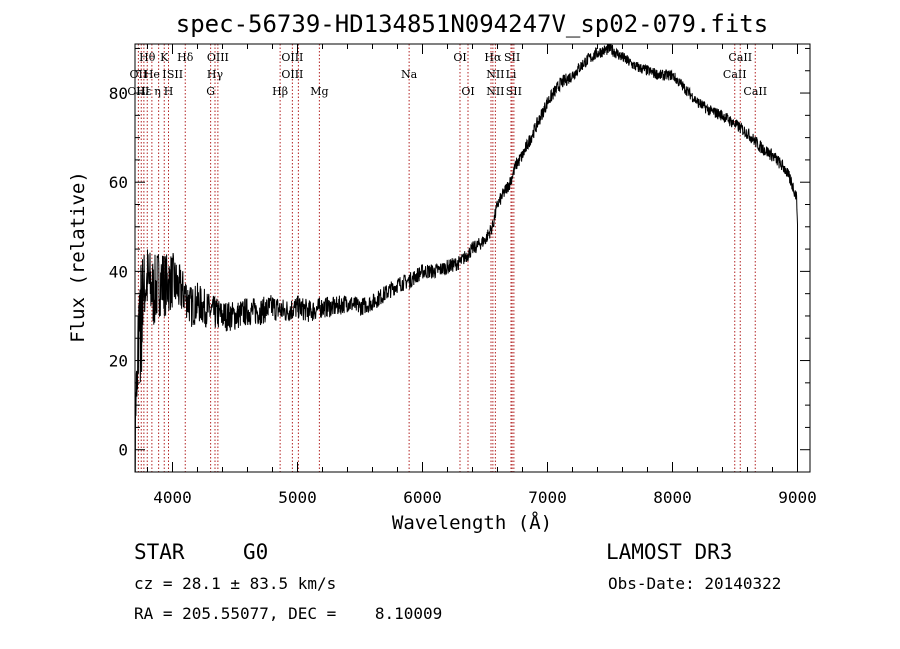  Describe the element at coordinates (511, 74) in the screenshot. I see `spectral-line-label: Li` at that location.